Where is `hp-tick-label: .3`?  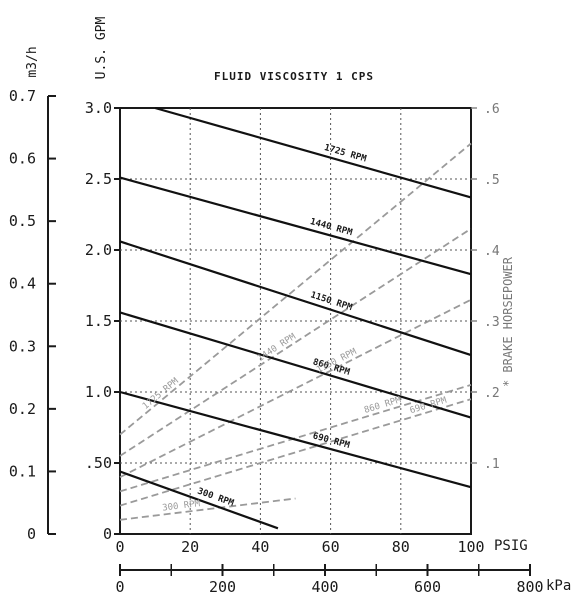 hp-tick-label: .3 is located at coordinates (492, 322).